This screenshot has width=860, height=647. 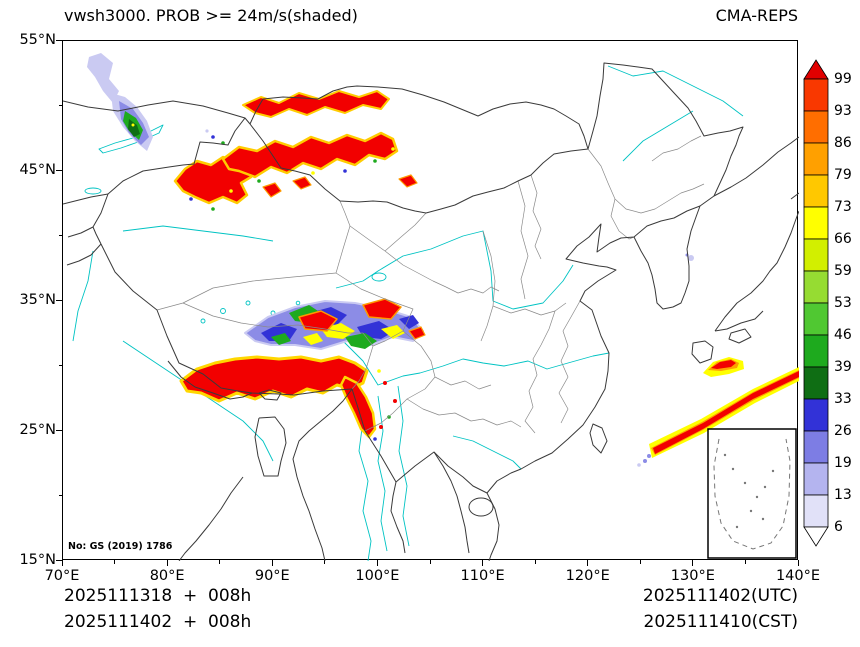 I want to click on colorbar-label: 39, so click(x=843, y=367).